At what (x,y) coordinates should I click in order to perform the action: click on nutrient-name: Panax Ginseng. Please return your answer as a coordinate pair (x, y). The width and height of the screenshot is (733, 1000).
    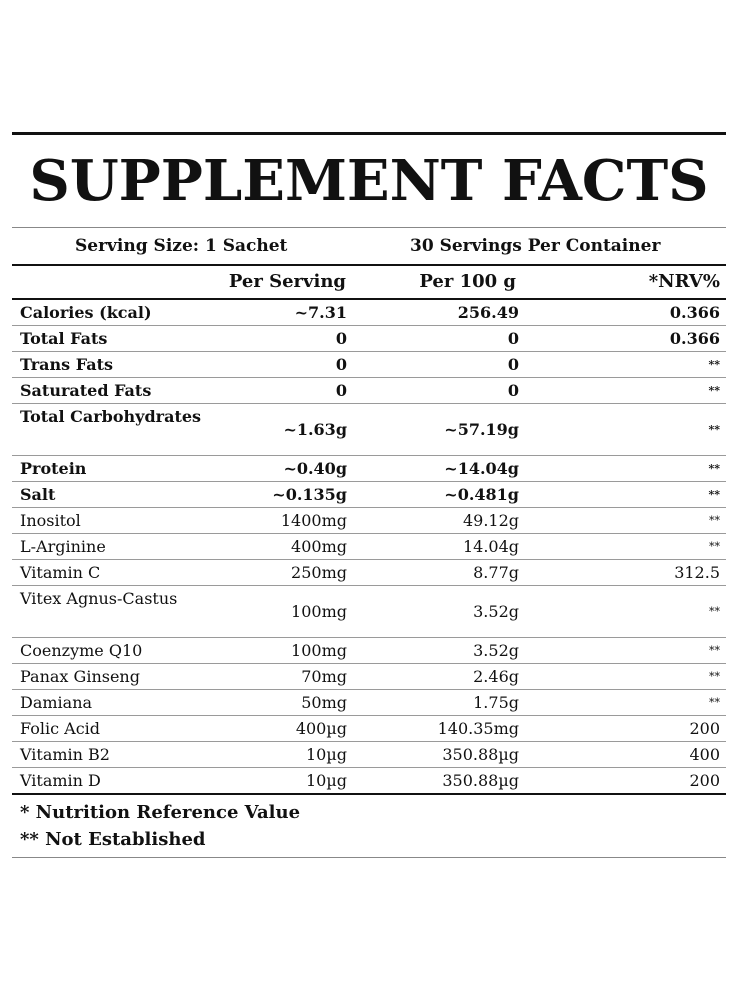
    Looking at the image, I should click on (80, 676).